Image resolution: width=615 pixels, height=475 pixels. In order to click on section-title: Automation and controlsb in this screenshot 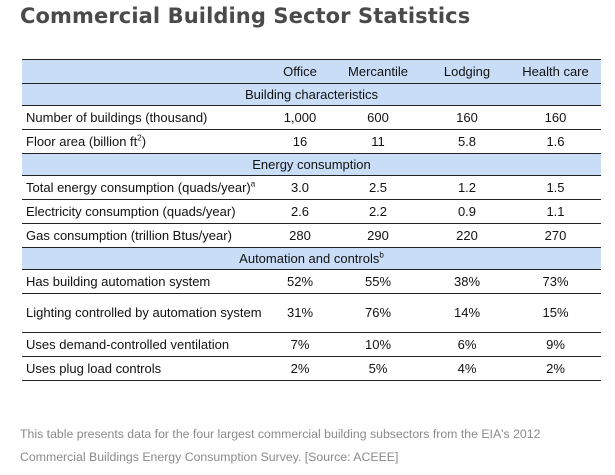, I will do `click(311, 258)`.